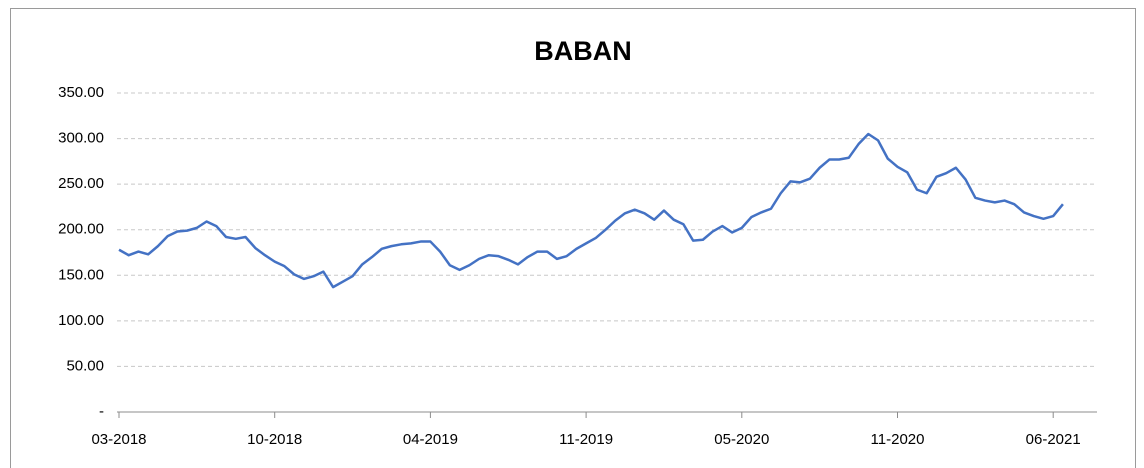 This screenshot has width=1144, height=468. What do you see at coordinates (583, 51) in the screenshot?
I see `chart-title: BABAN` at bounding box center [583, 51].